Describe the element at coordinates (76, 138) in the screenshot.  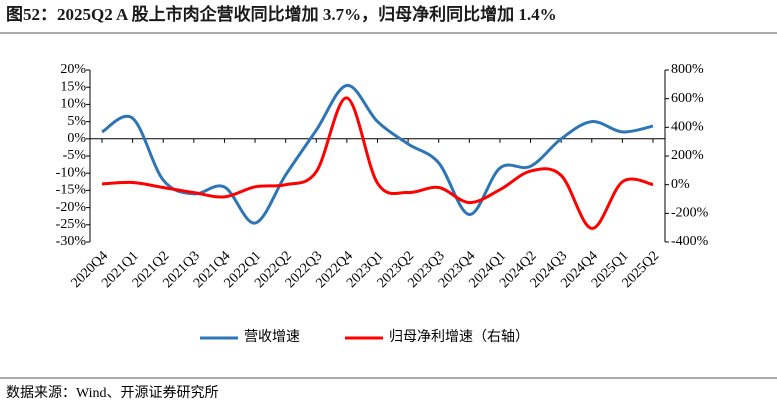
I see `y-tick-label: 0%` at that location.